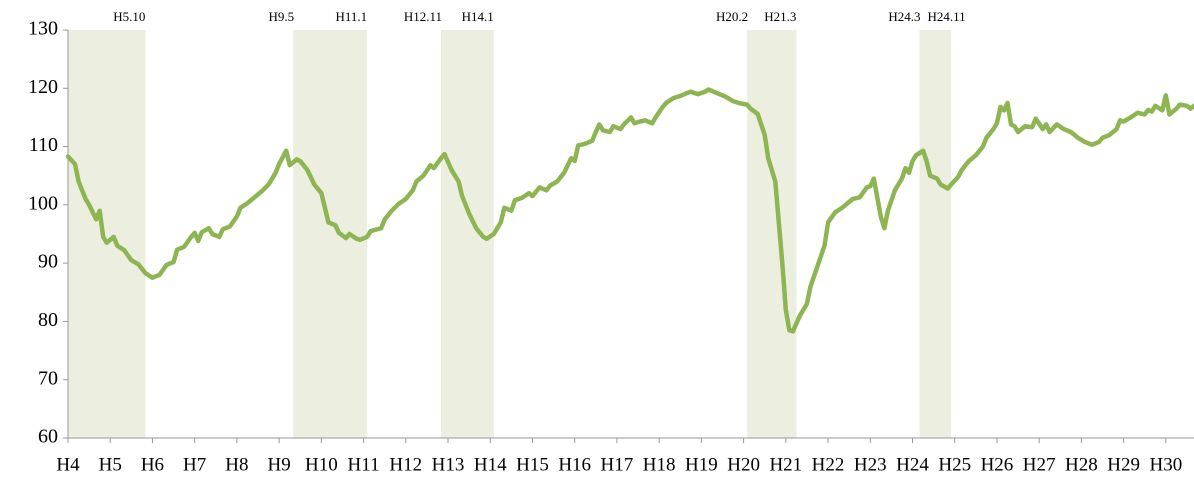  Describe the element at coordinates (947, 16) in the screenshot. I see `period-label: H24.11` at that location.